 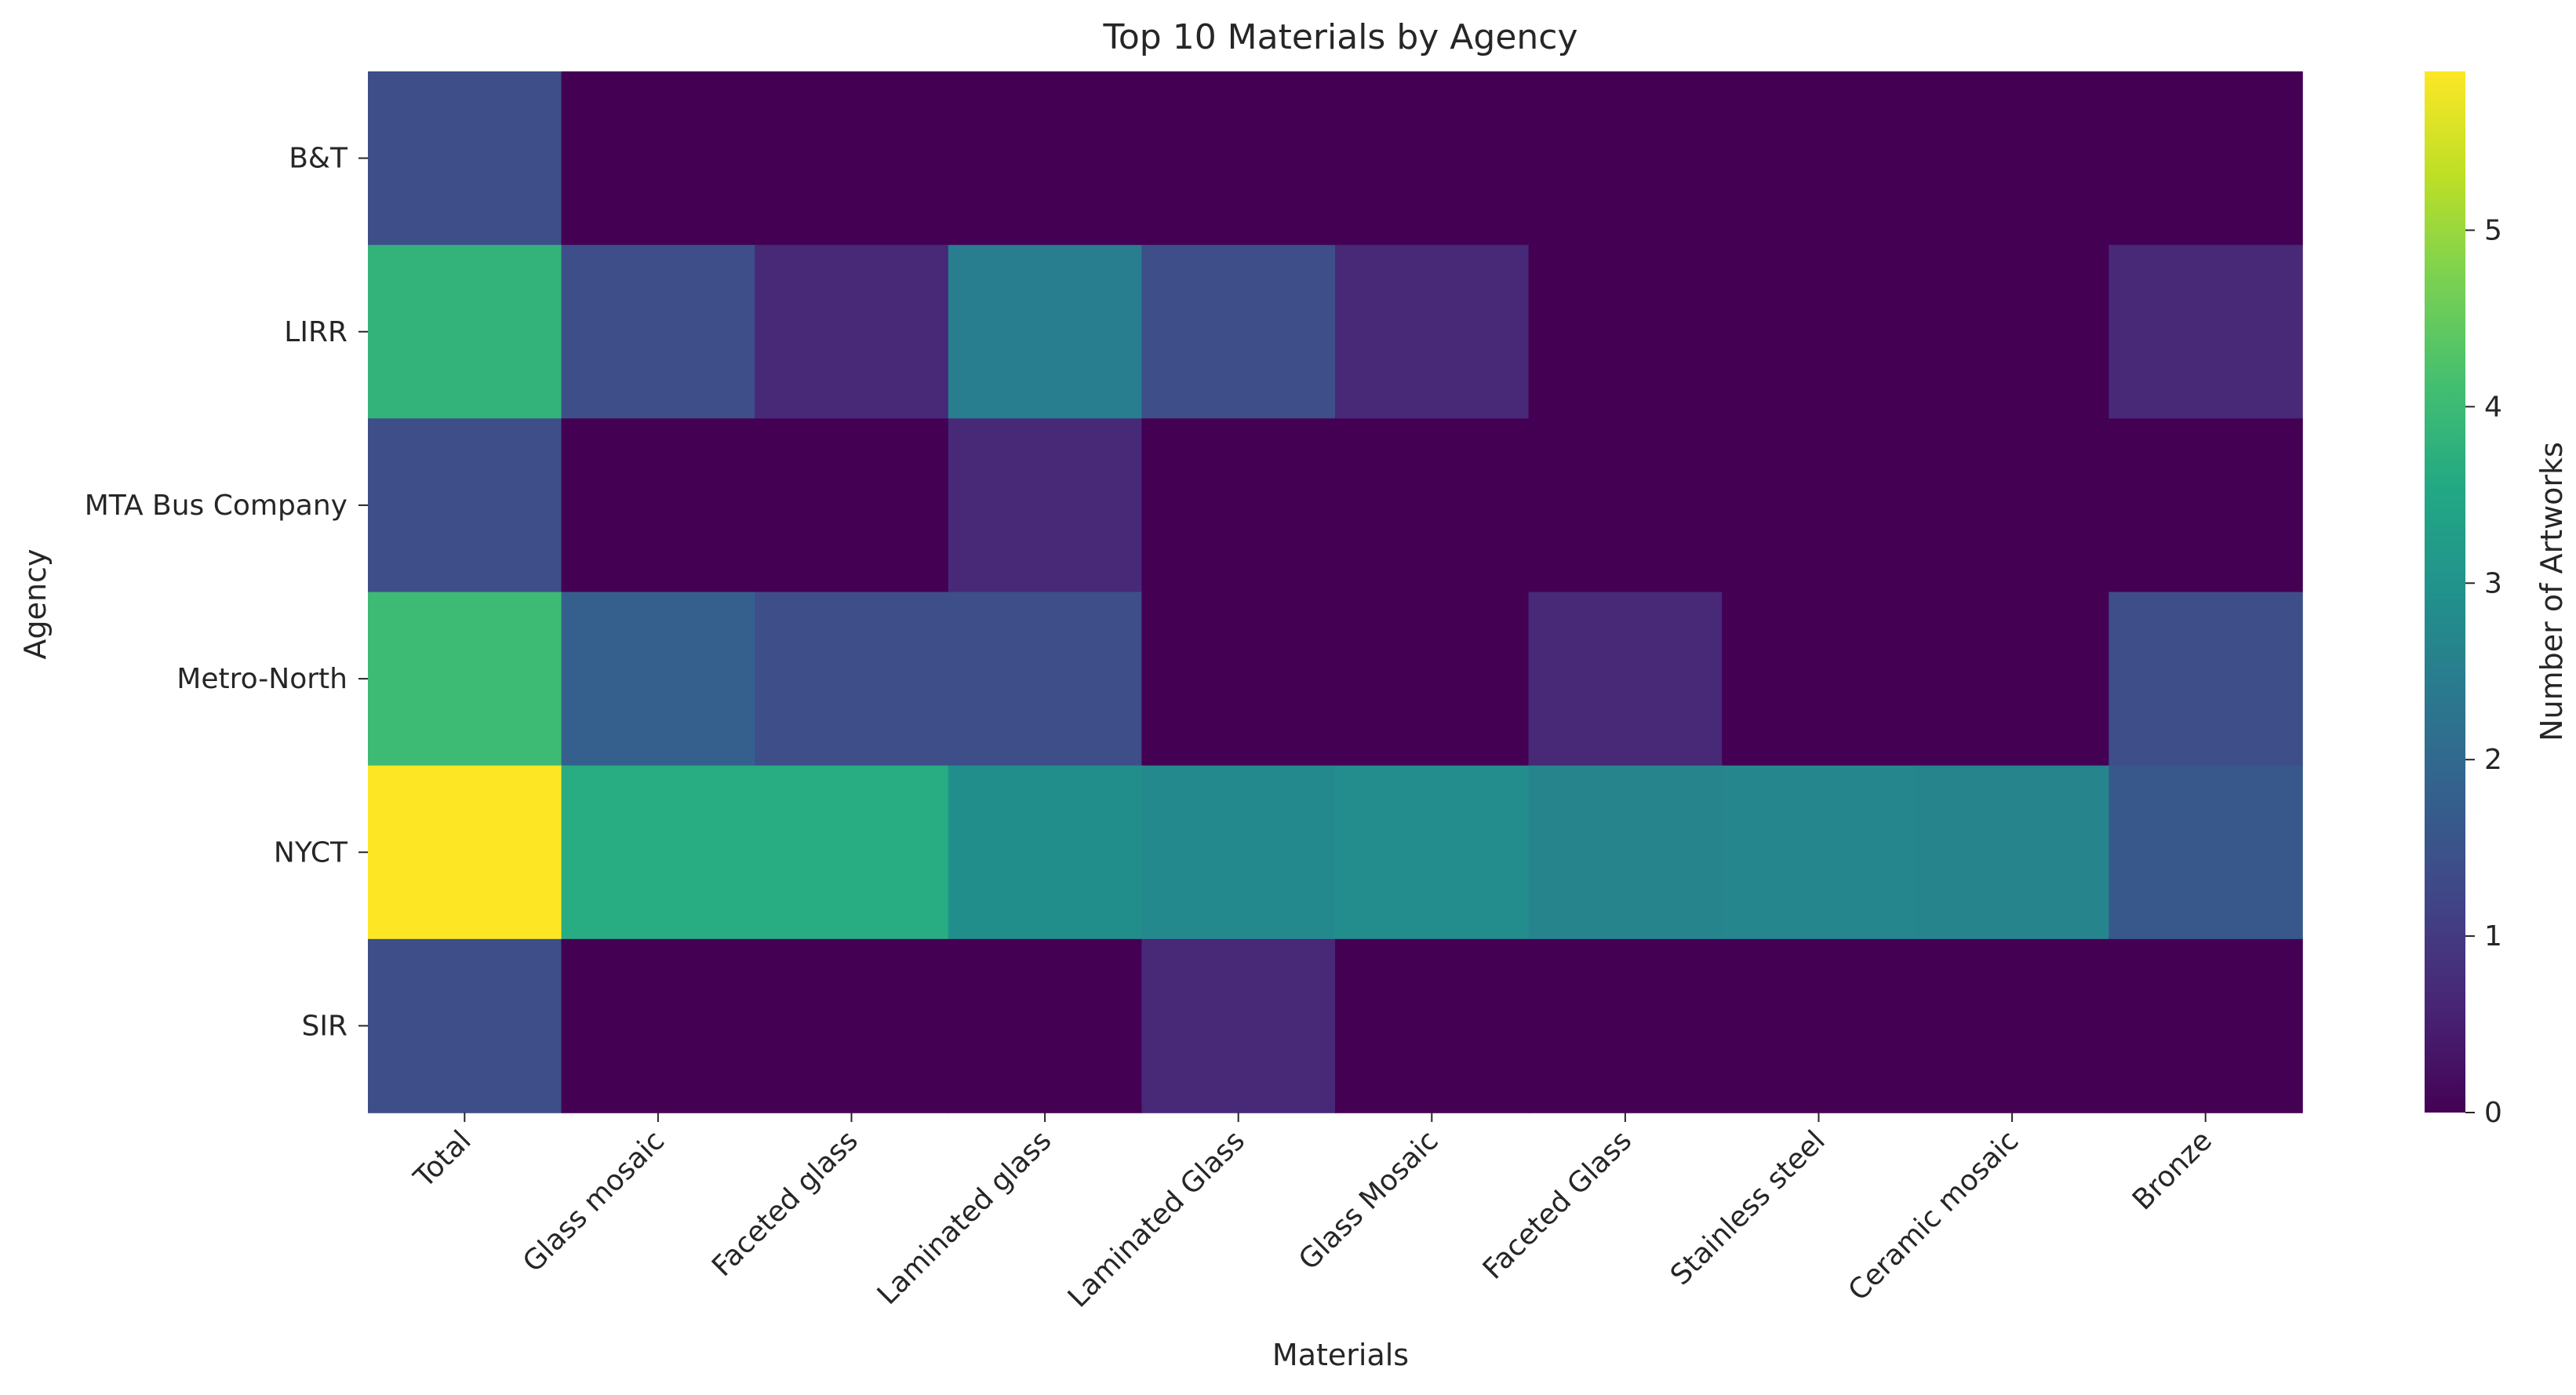 What do you see at coordinates (2493, 760) in the screenshot?
I see `colorbar-tick-label: 2` at bounding box center [2493, 760].